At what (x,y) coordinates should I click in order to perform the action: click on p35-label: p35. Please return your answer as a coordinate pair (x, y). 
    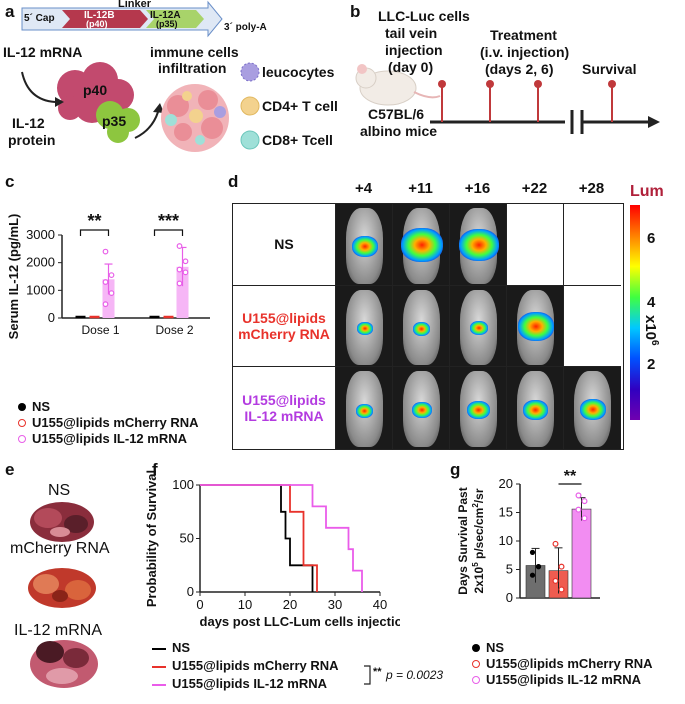
    Looking at the image, I should click on (114, 121).